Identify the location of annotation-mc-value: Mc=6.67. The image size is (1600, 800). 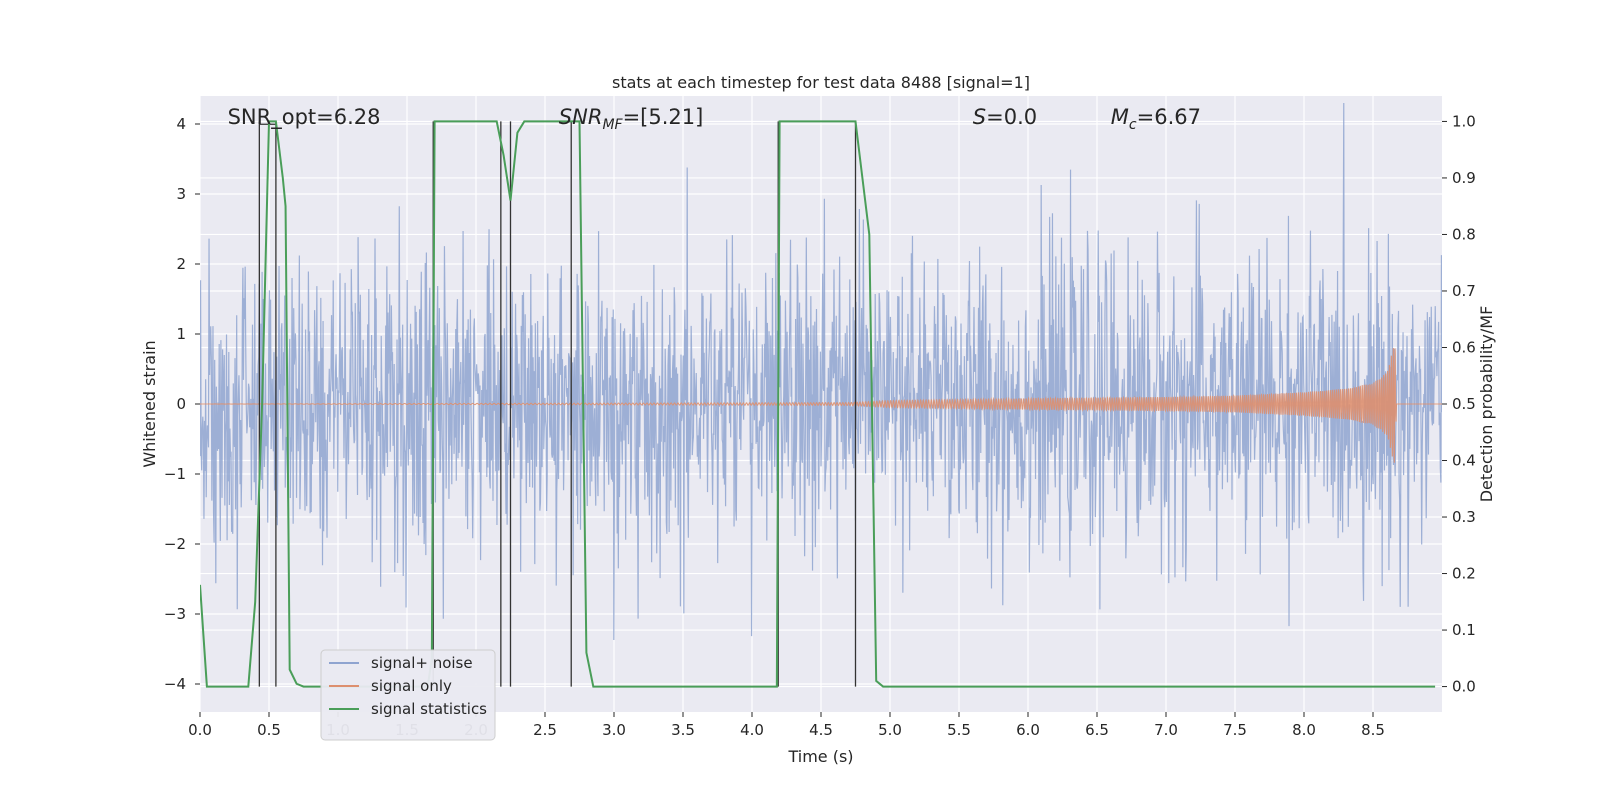
(1156, 119).